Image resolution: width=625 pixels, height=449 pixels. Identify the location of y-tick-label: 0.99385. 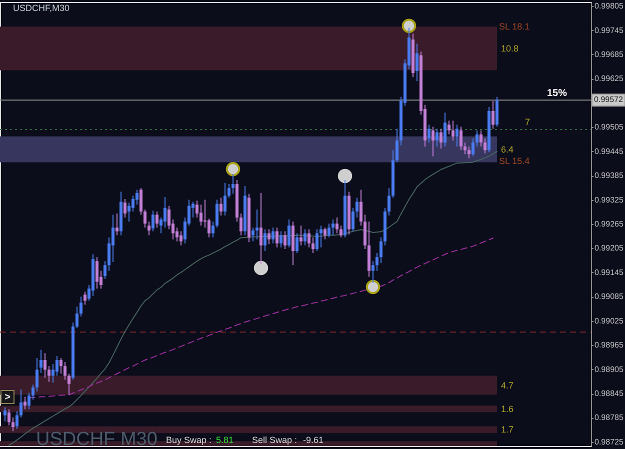
(609, 175).